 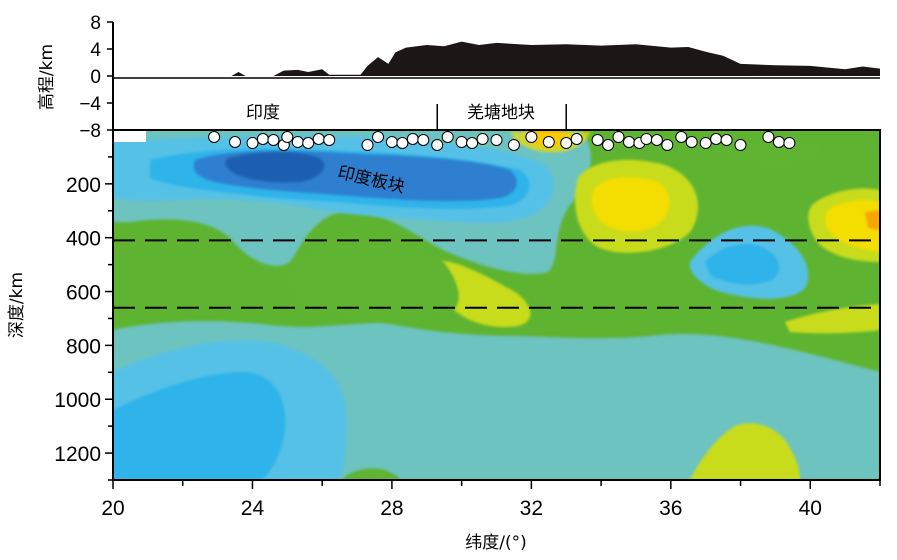 I want to click on y-tick-label: 200, so click(x=83, y=185).